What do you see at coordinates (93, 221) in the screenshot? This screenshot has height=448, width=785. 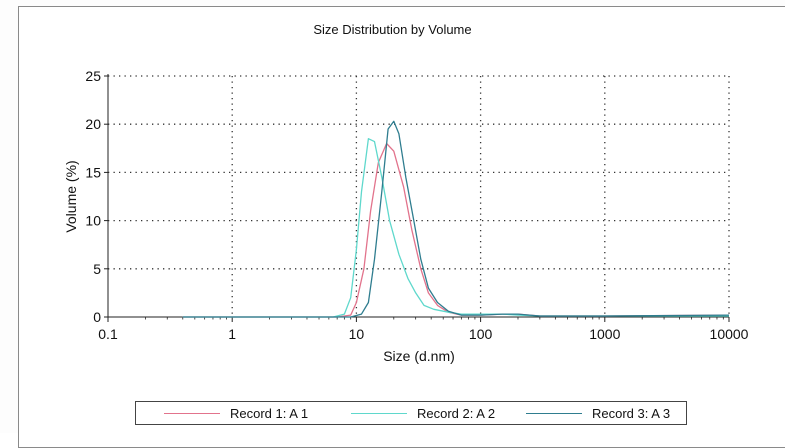 I see `y-tick-label: 10` at bounding box center [93, 221].